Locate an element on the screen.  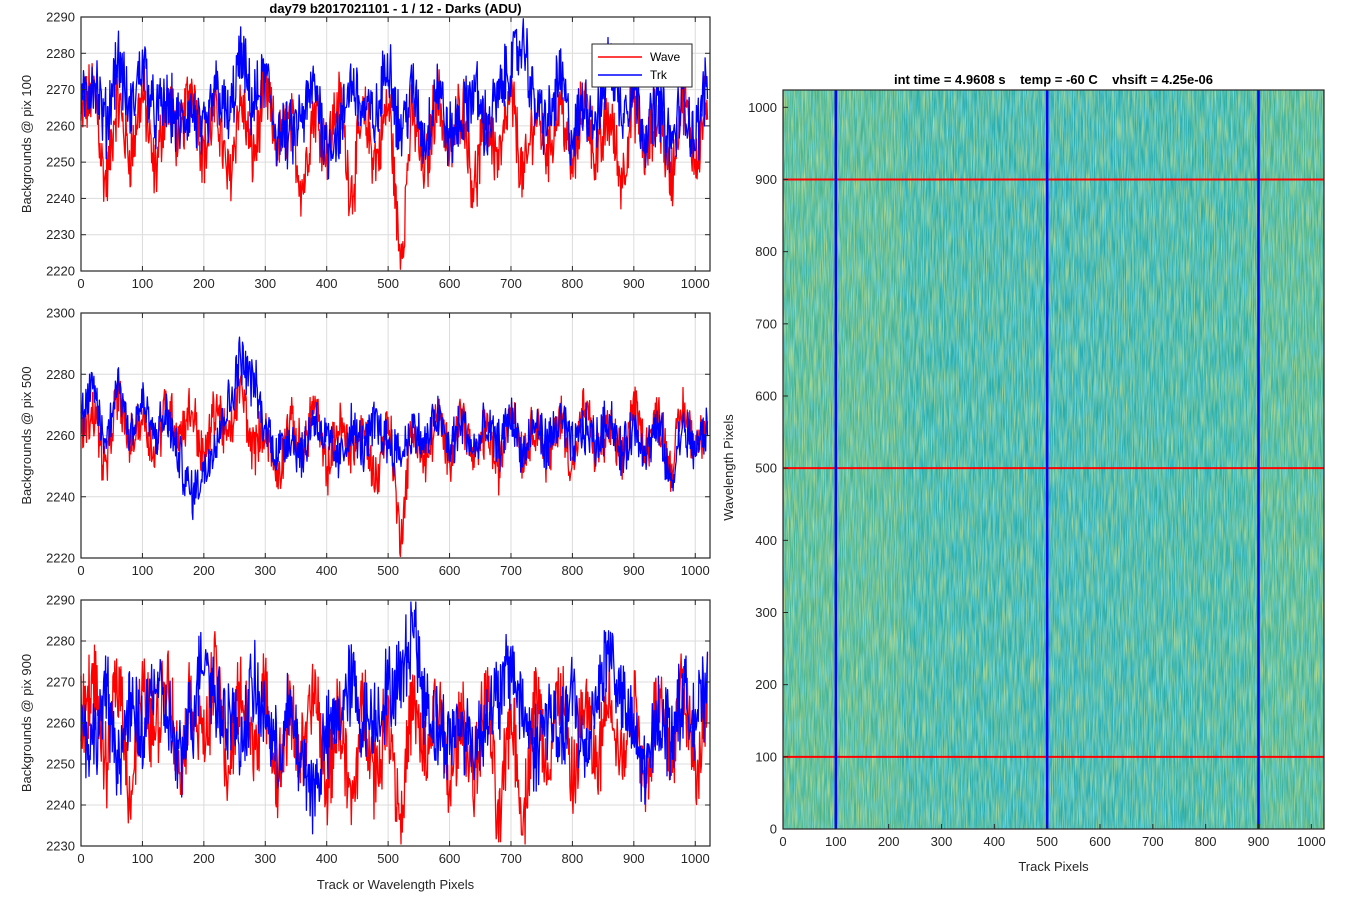
y-axis-label: Backgrounds @ pix 100 is located at coordinates (26, 144).